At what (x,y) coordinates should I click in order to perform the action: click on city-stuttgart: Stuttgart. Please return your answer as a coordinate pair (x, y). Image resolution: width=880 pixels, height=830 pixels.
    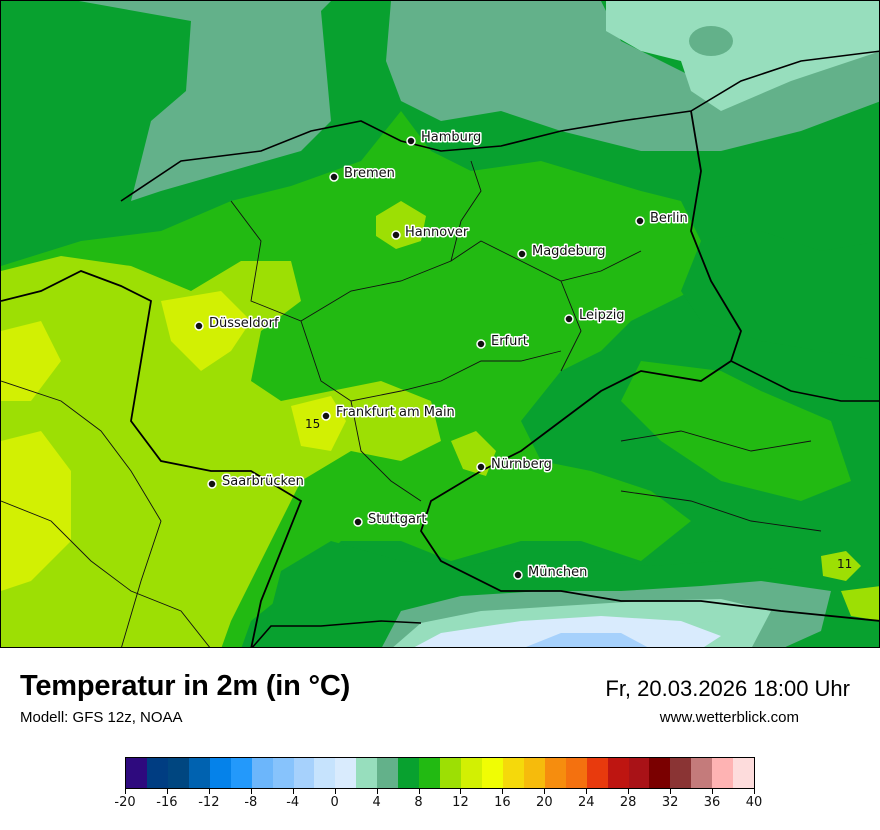
    Looking at the image, I should click on (390, 520).